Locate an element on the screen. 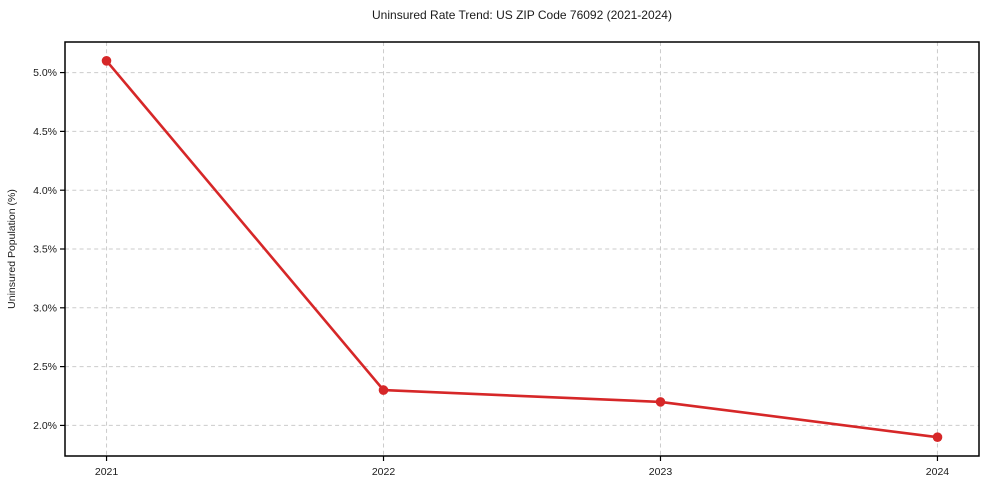 This screenshot has height=490, width=989. y-tick-label: 3.5% is located at coordinates (45, 250).